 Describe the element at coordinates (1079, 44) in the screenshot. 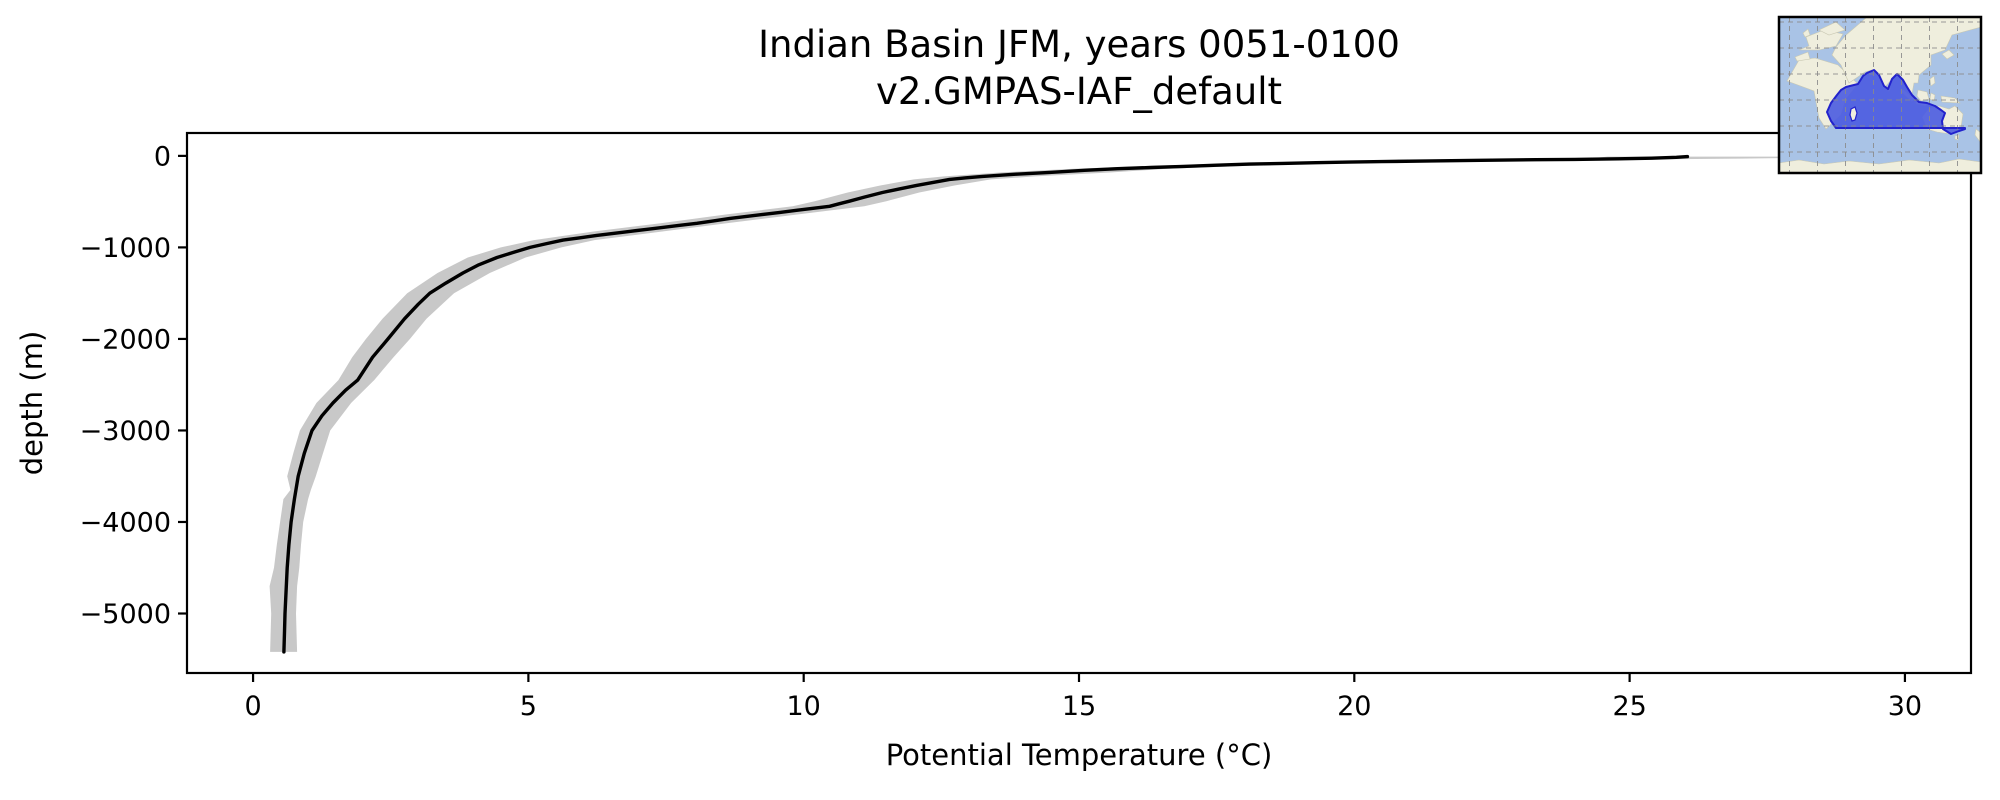

I see `chart-title-line1: Indian Basin JFM, years 0051-0100` at that location.